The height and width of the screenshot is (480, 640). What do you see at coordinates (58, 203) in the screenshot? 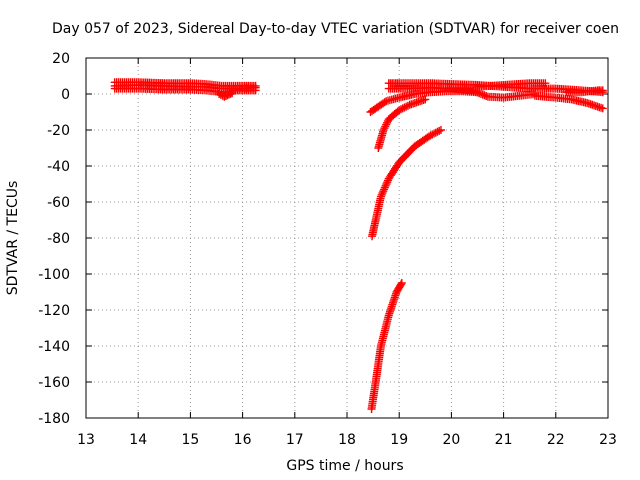
I see `y-tick-label: -60` at bounding box center [58, 203].